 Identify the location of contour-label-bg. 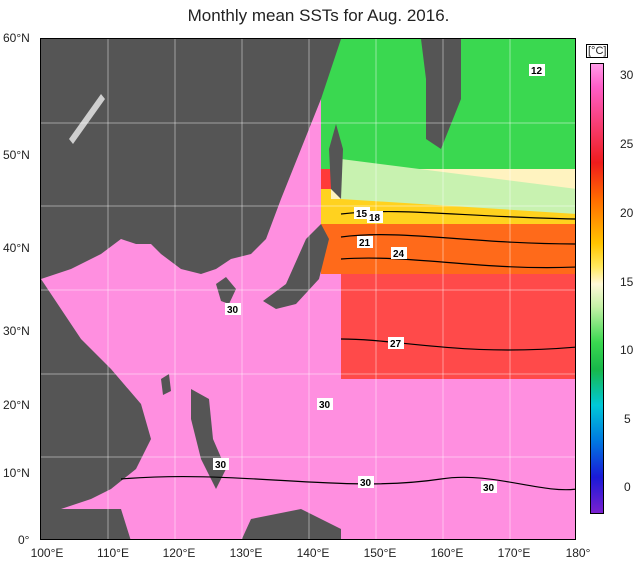
(537, 70).